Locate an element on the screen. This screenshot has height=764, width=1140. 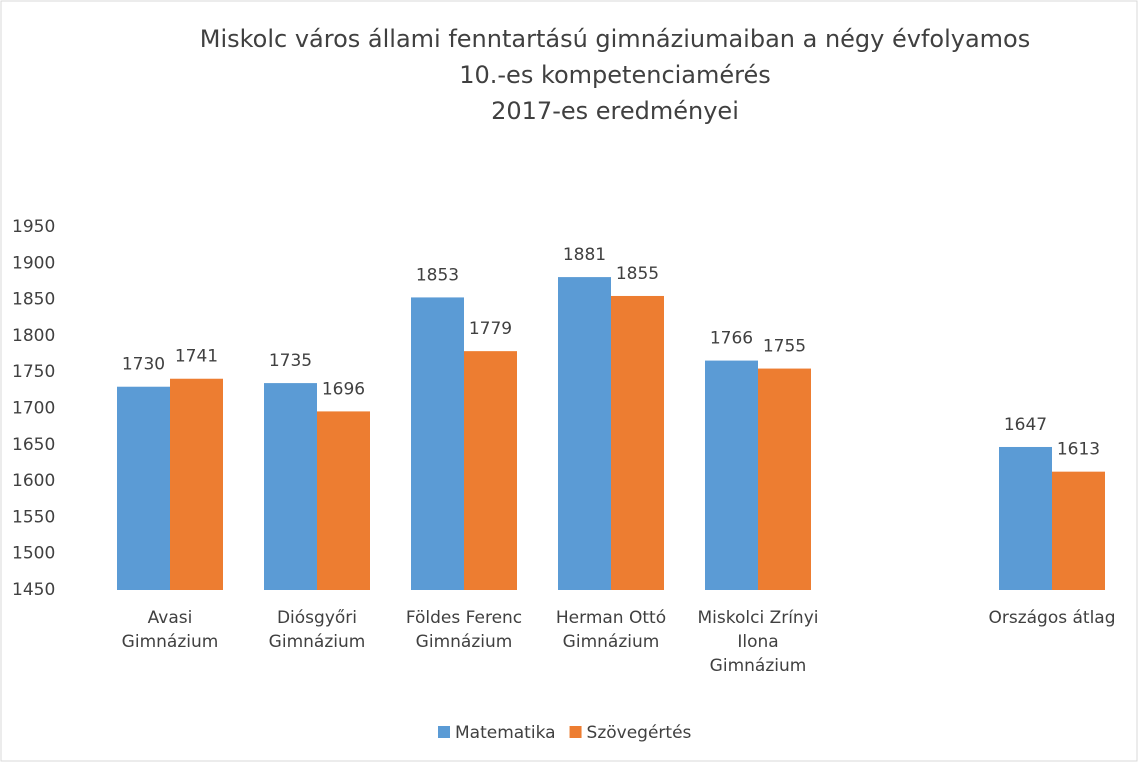
data-label: 1766 is located at coordinates (731, 339).